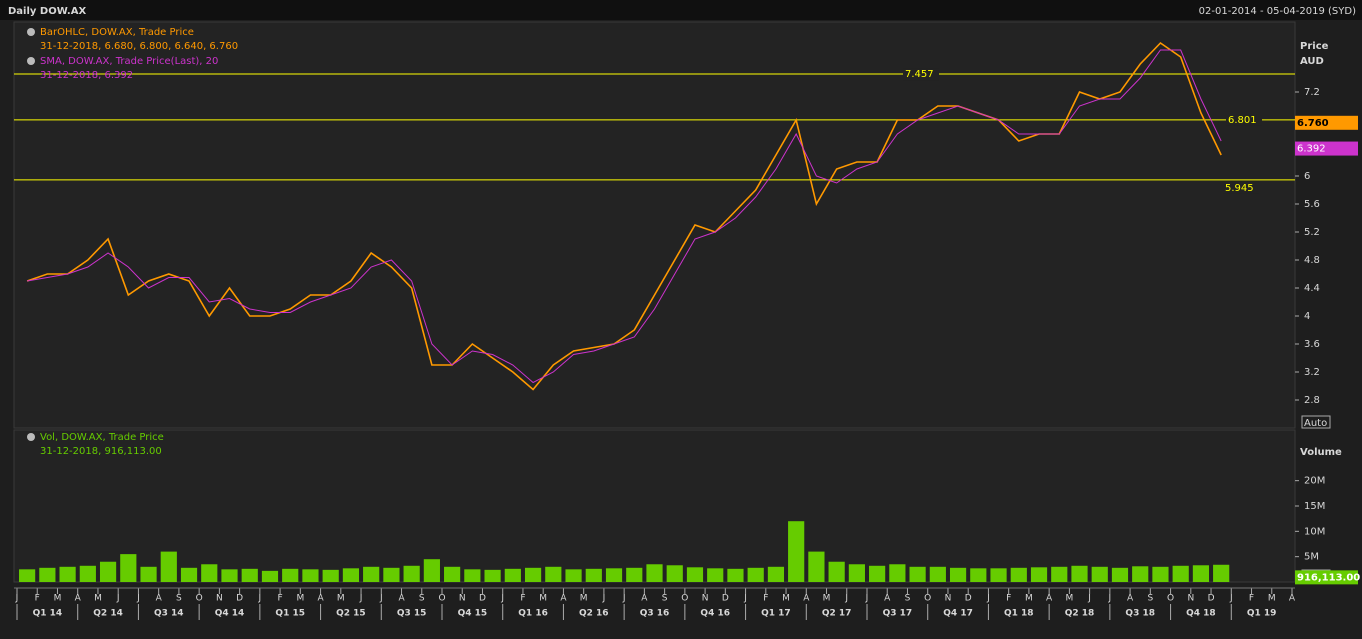 This screenshot has height=639, width=1362. I want to click on quarter-label: Q1 19, so click(1262, 614).